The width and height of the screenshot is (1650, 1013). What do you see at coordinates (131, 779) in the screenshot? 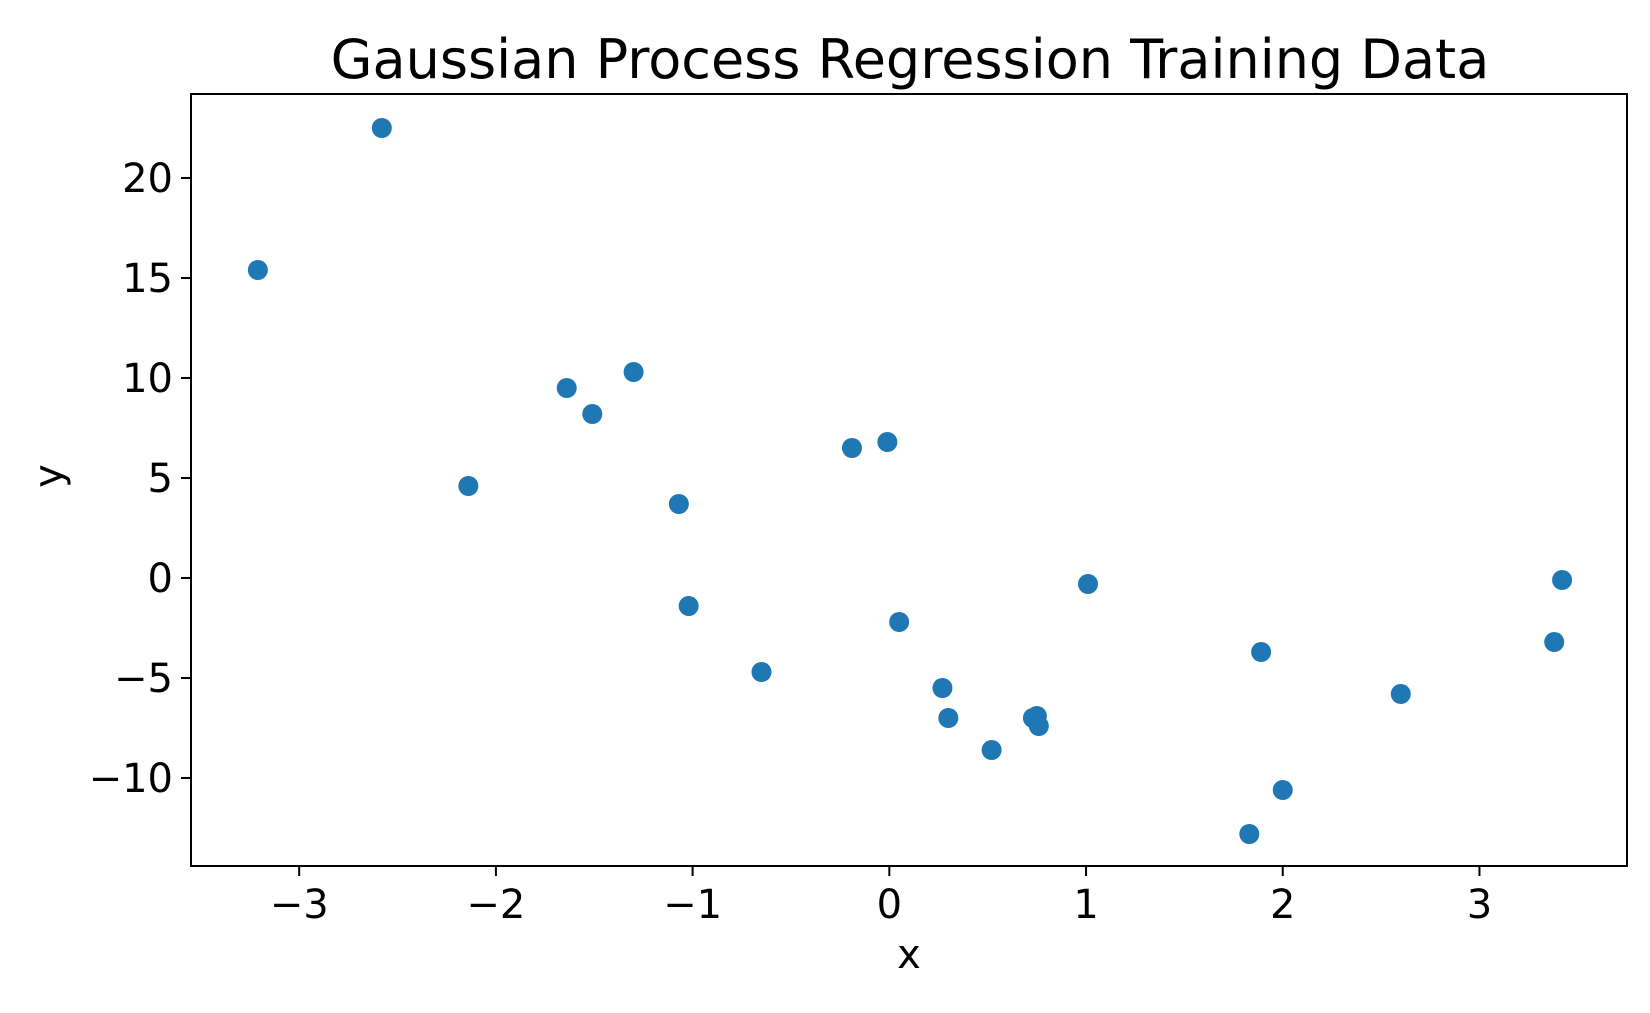
I see `y-tick-label: −10` at bounding box center [131, 779].